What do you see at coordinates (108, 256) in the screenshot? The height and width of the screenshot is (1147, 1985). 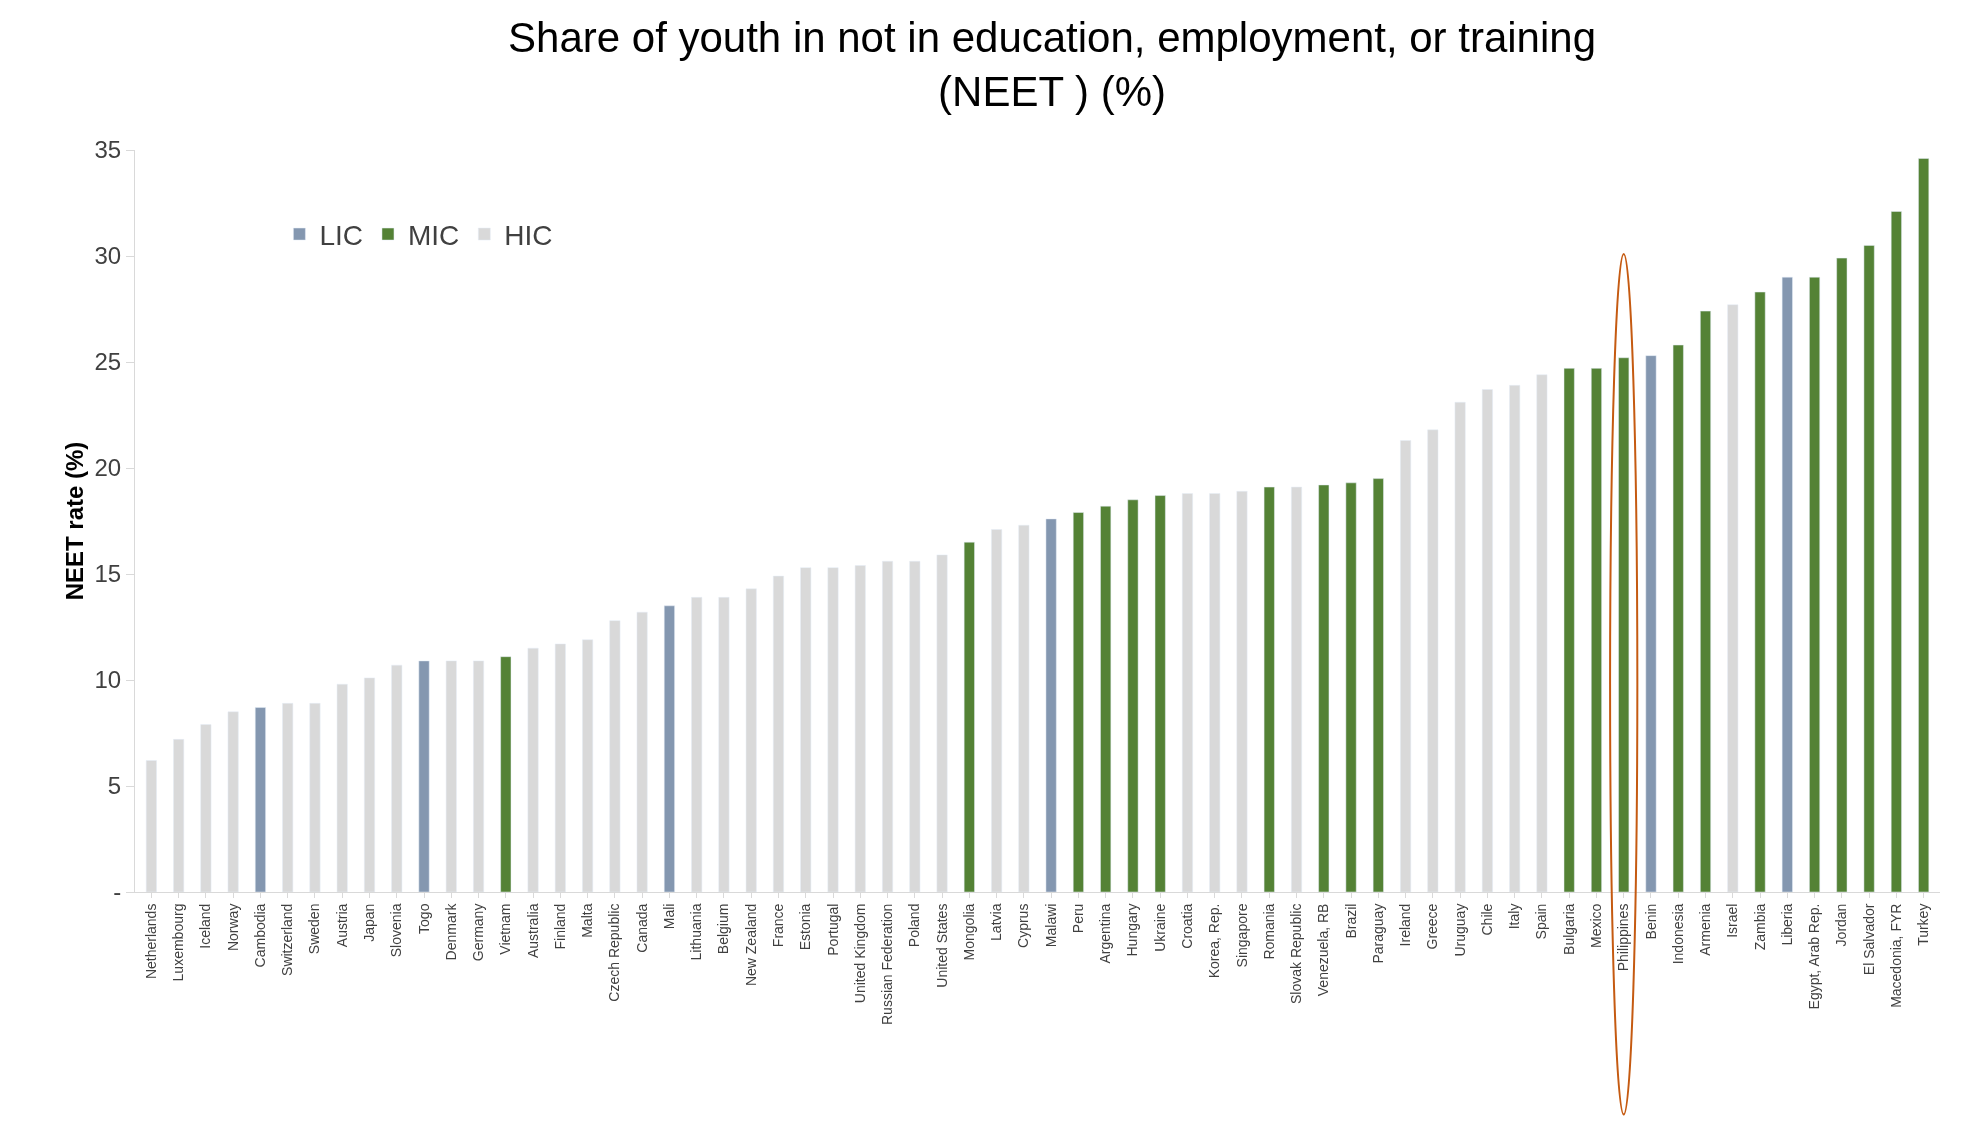 I see `y-tick-label: 30` at bounding box center [108, 256].